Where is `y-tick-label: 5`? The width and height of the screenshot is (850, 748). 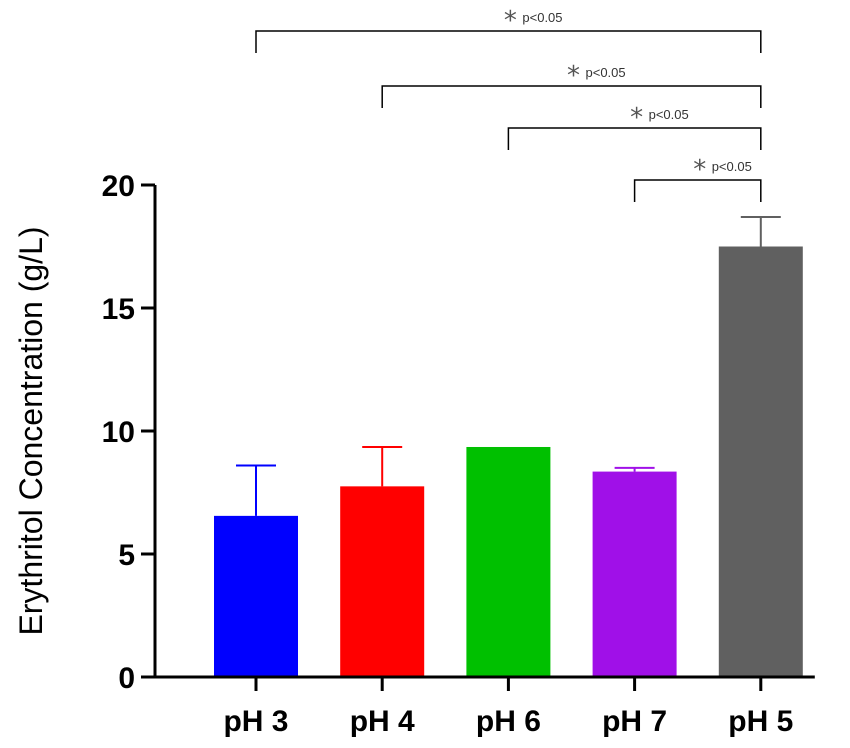
y-tick-label: 5 is located at coordinates (126, 555).